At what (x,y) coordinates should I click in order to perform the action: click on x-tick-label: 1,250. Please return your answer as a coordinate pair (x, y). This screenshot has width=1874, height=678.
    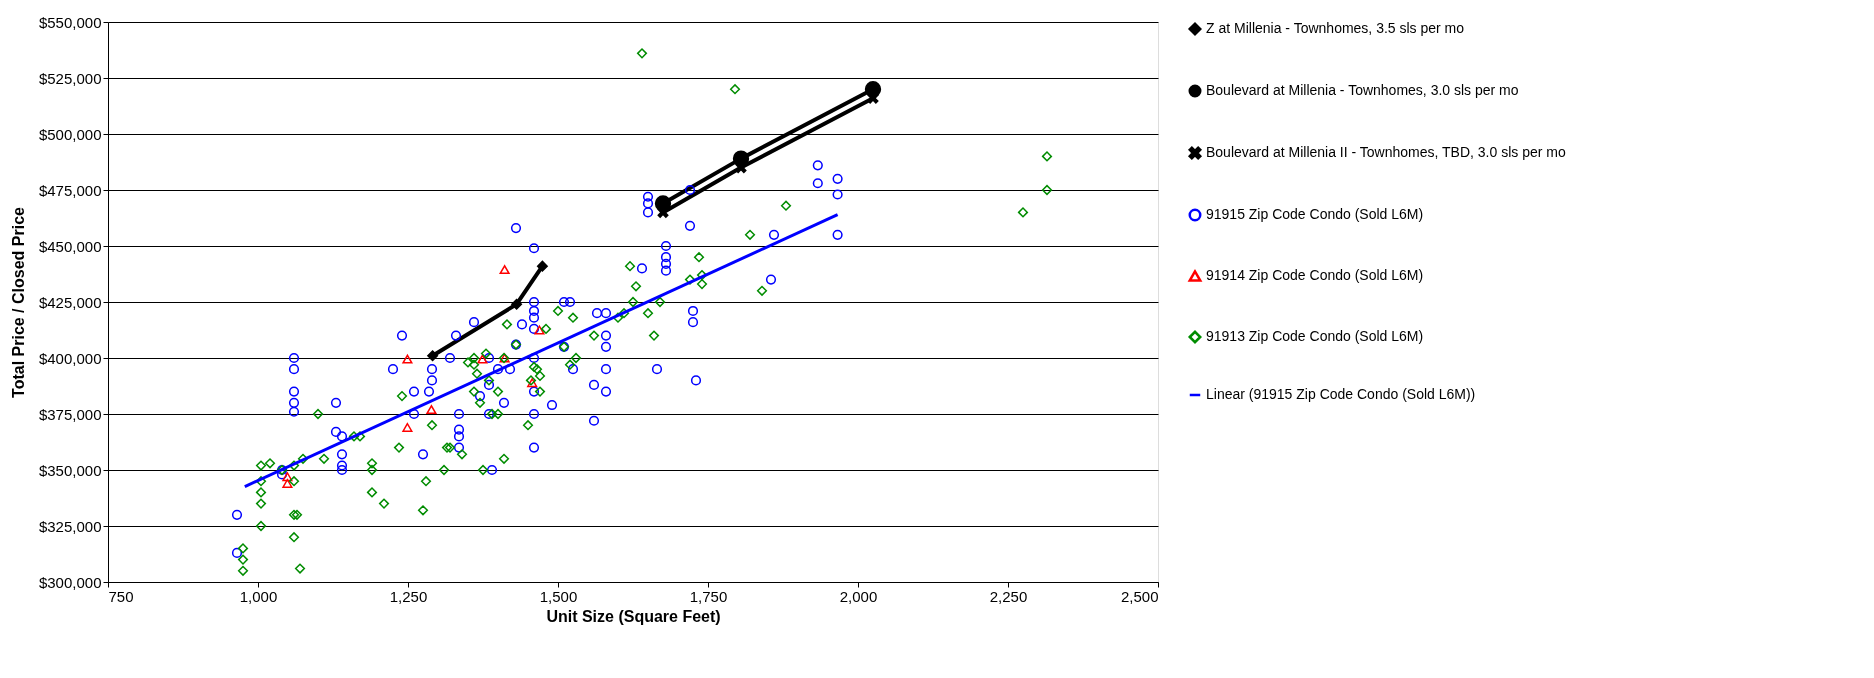
    Looking at the image, I should click on (408, 596).